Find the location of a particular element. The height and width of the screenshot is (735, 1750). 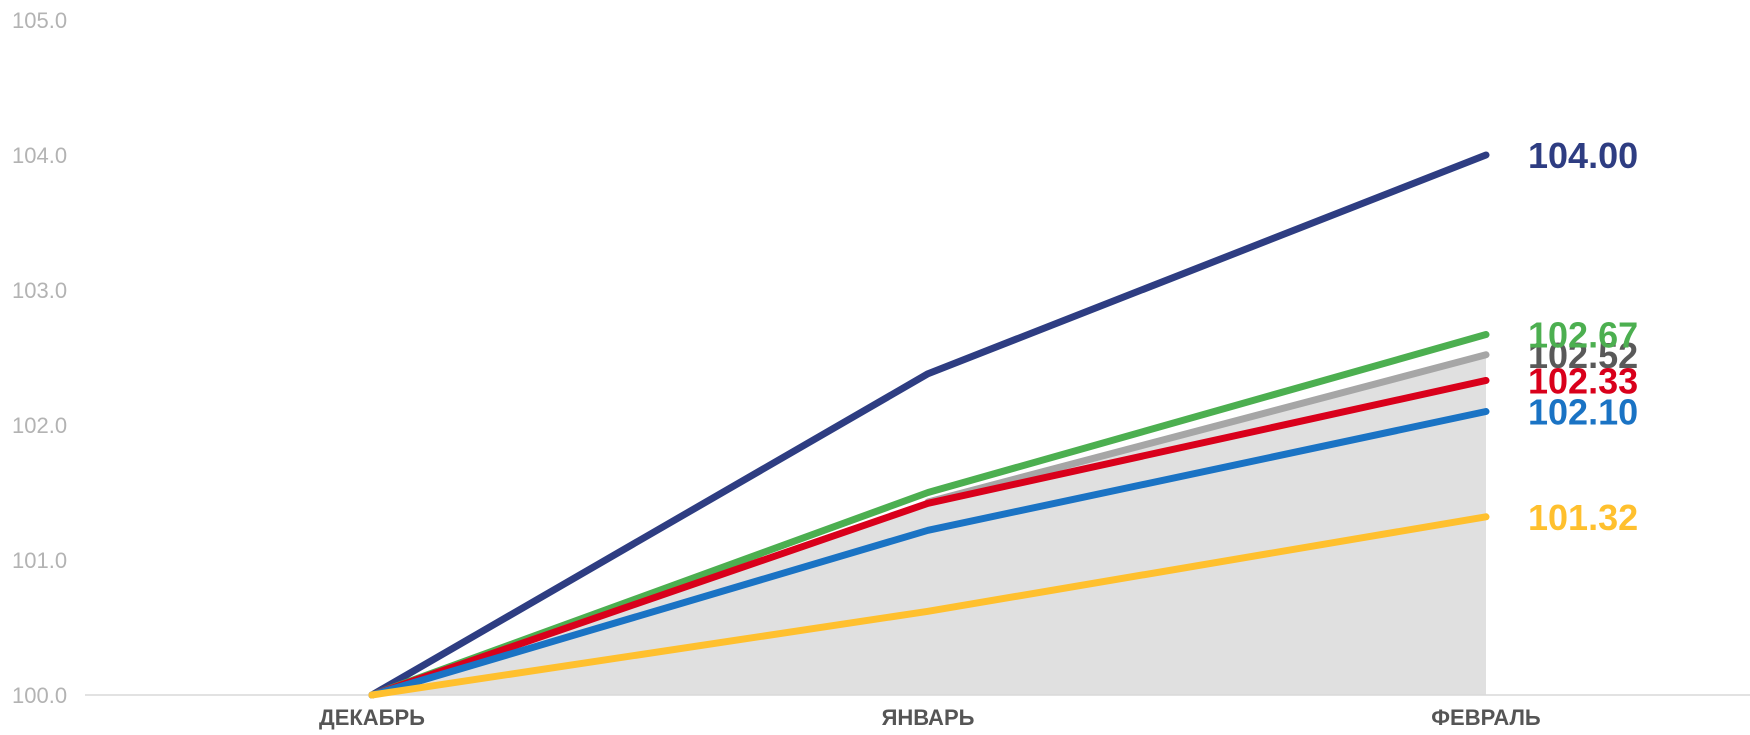

y-tick-label: 104.0 is located at coordinates (39, 155).